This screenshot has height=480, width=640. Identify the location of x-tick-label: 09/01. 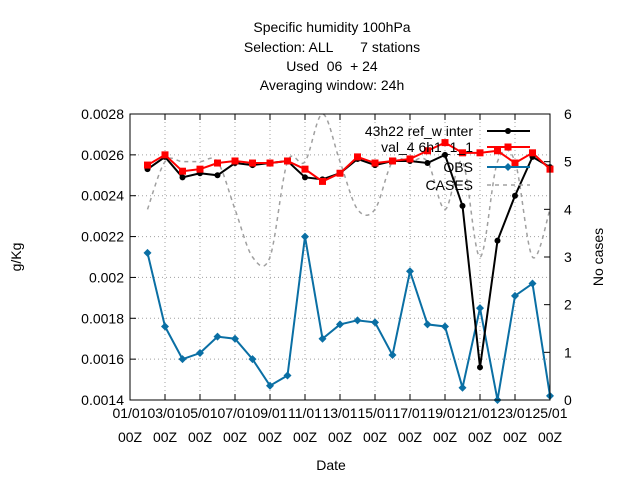
(269, 413).